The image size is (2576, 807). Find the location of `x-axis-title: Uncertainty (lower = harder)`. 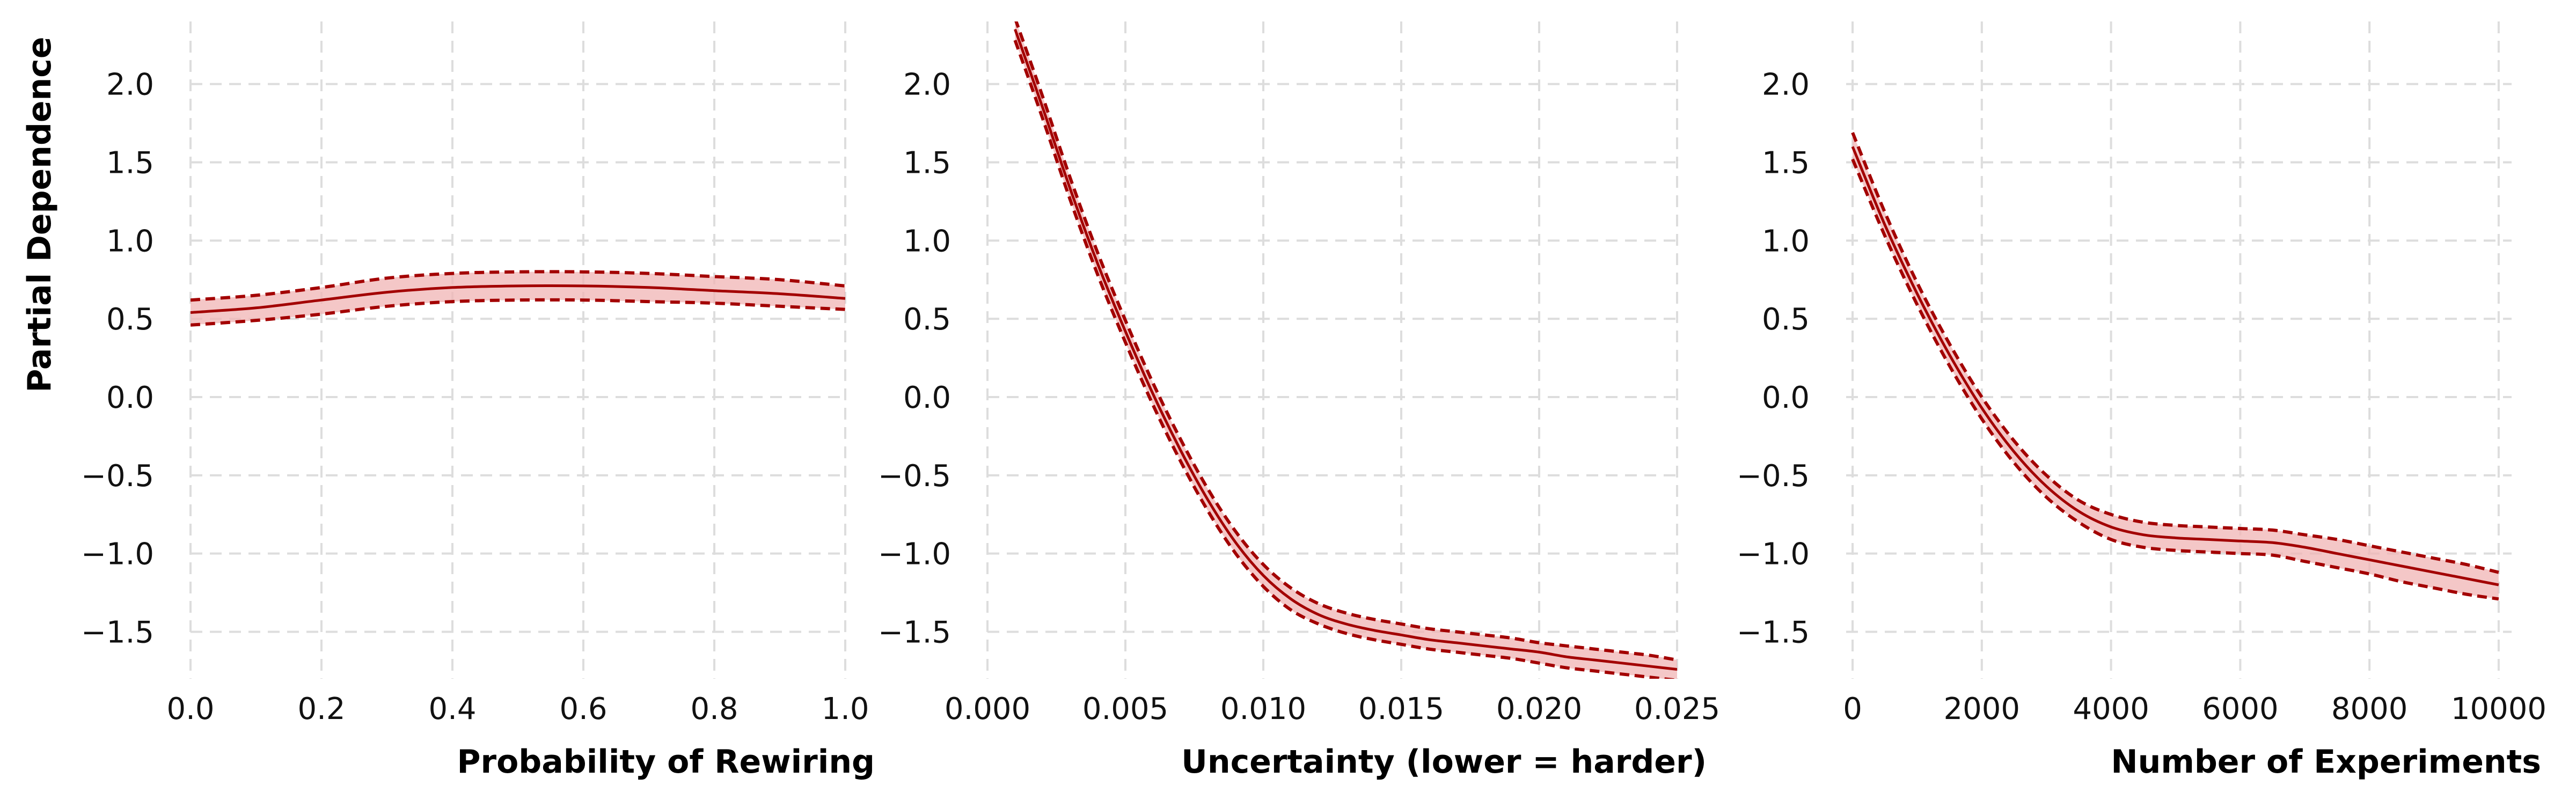

x-axis-title: Uncertainty (lower = harder) is located at coordinates (1444, 762).